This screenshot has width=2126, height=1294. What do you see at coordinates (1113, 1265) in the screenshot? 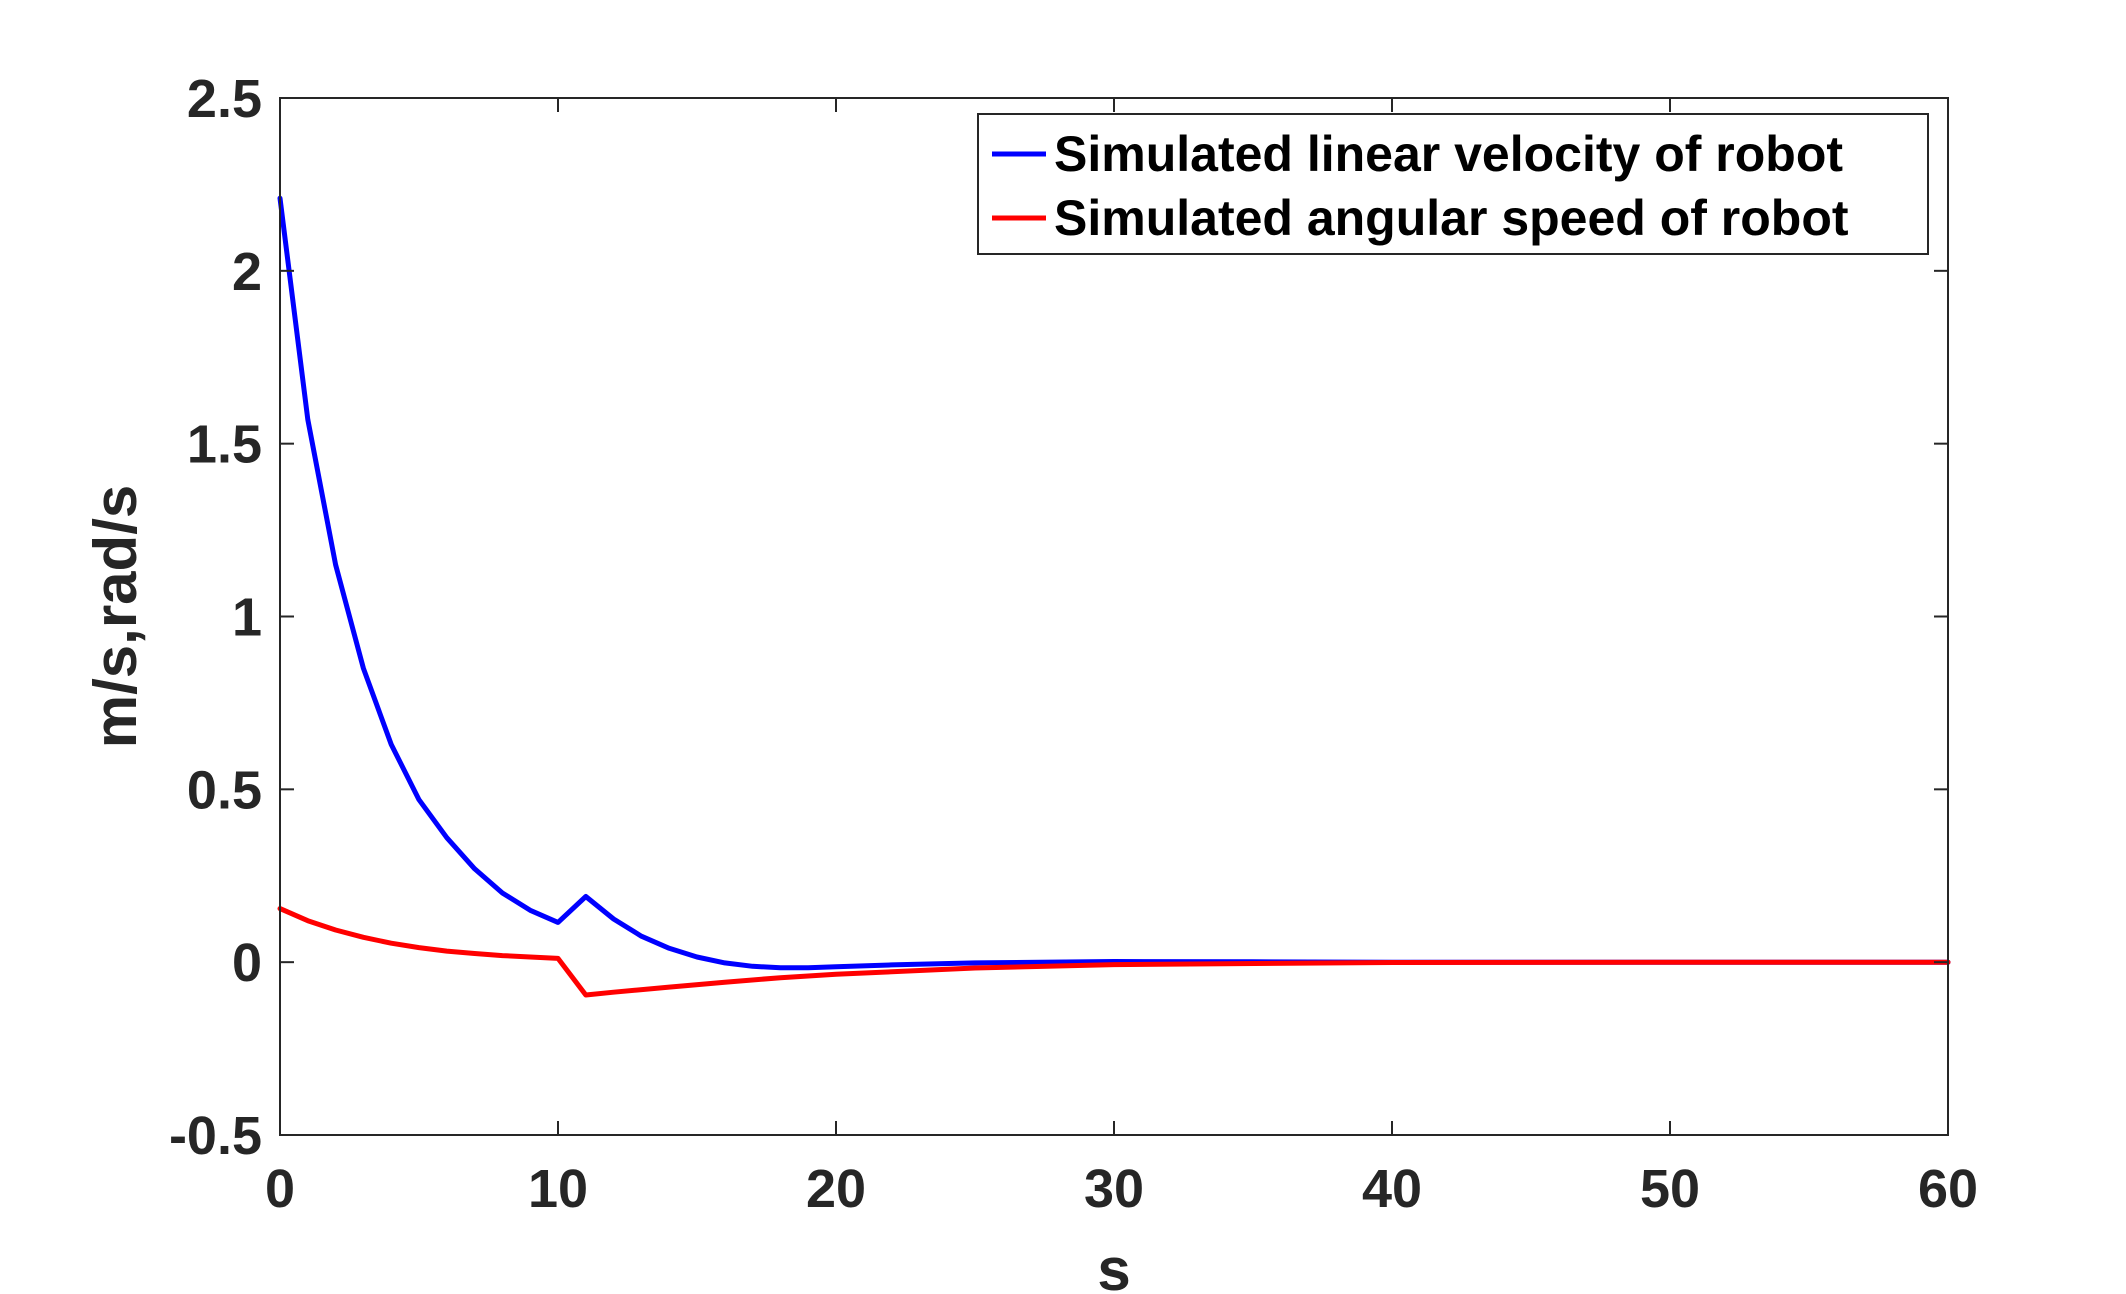
I see `x-axis-label: s` at bounding box center [1113, 1265].